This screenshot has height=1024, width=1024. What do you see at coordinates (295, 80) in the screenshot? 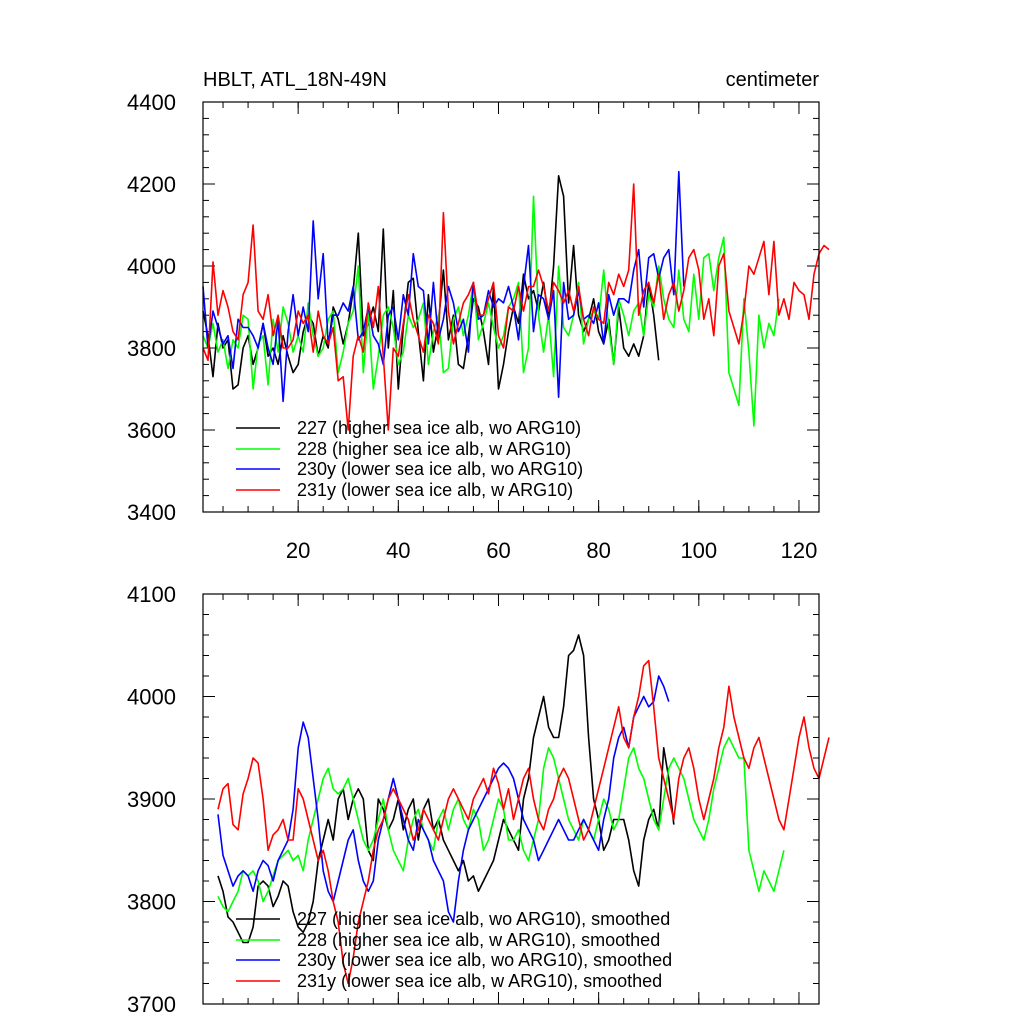
I see `chart-title: HBLT, ATL_18N-49N` at bounding box center [295, 80].